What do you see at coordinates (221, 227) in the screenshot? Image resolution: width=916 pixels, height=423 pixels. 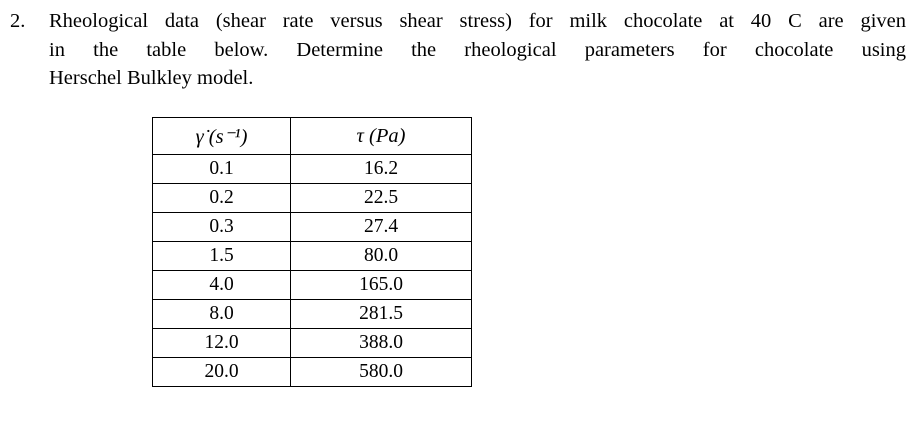 I see `cell-shear-rate: 0.3` at bounding box center [221, 227].